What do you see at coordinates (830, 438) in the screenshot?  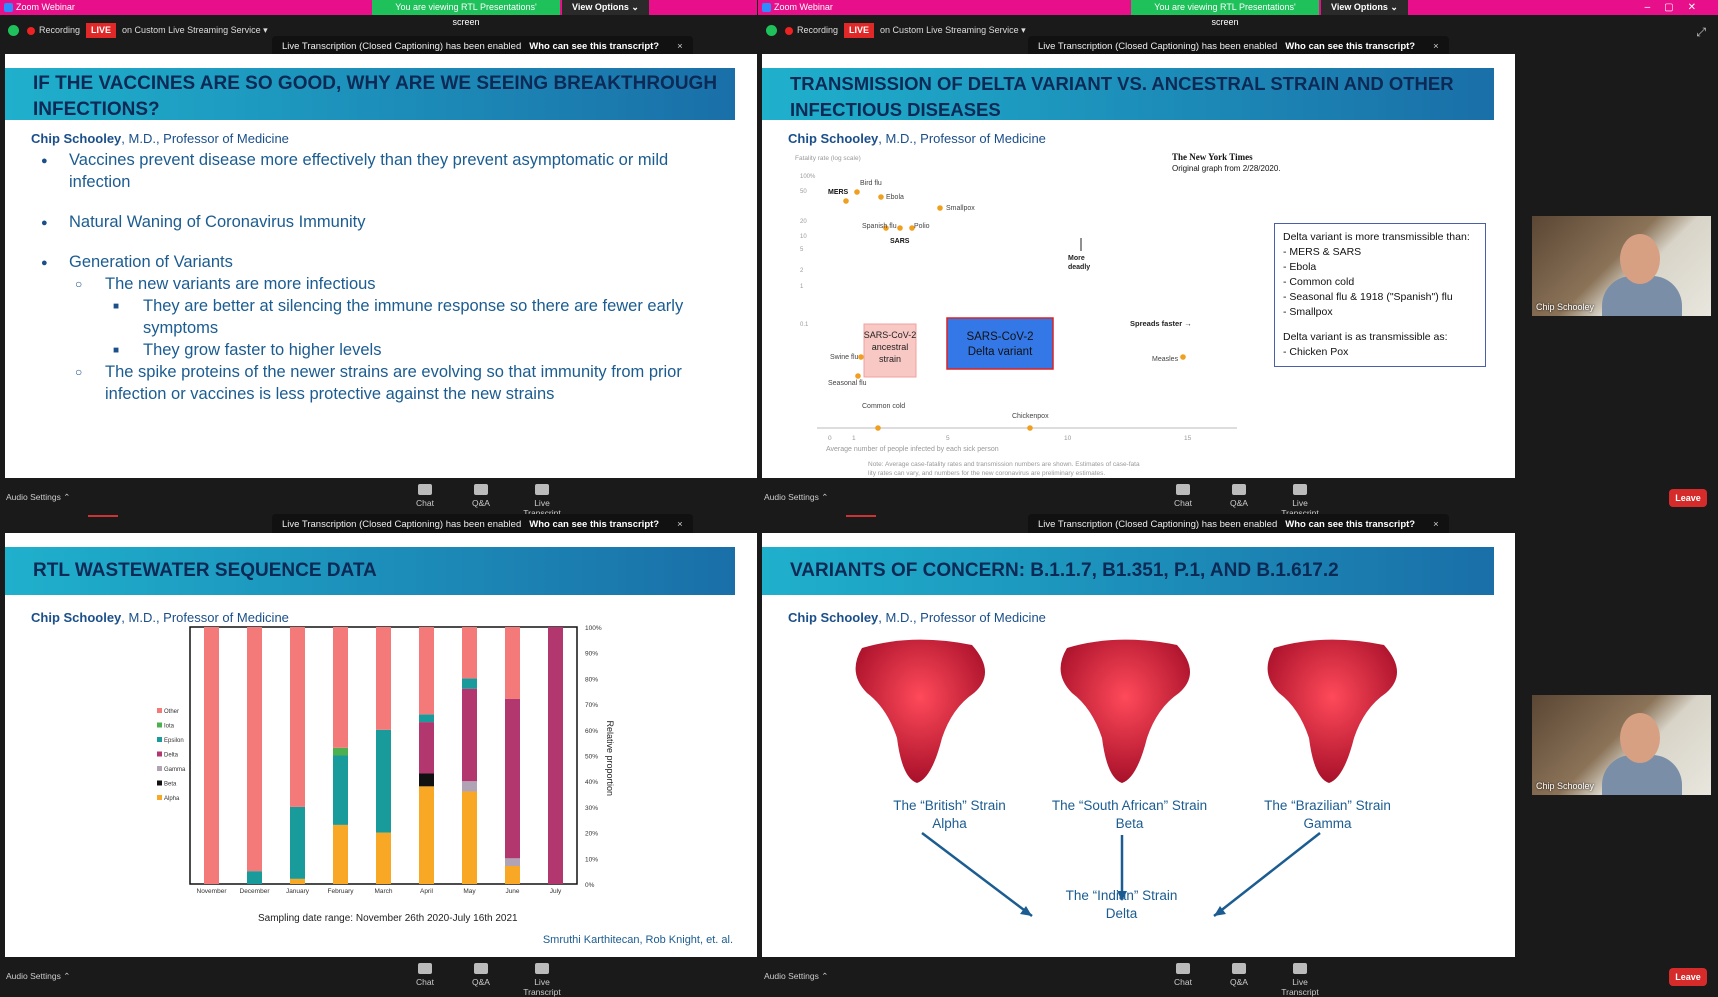 I see `x-tick-0: 0` at bounding box center [830, 438].